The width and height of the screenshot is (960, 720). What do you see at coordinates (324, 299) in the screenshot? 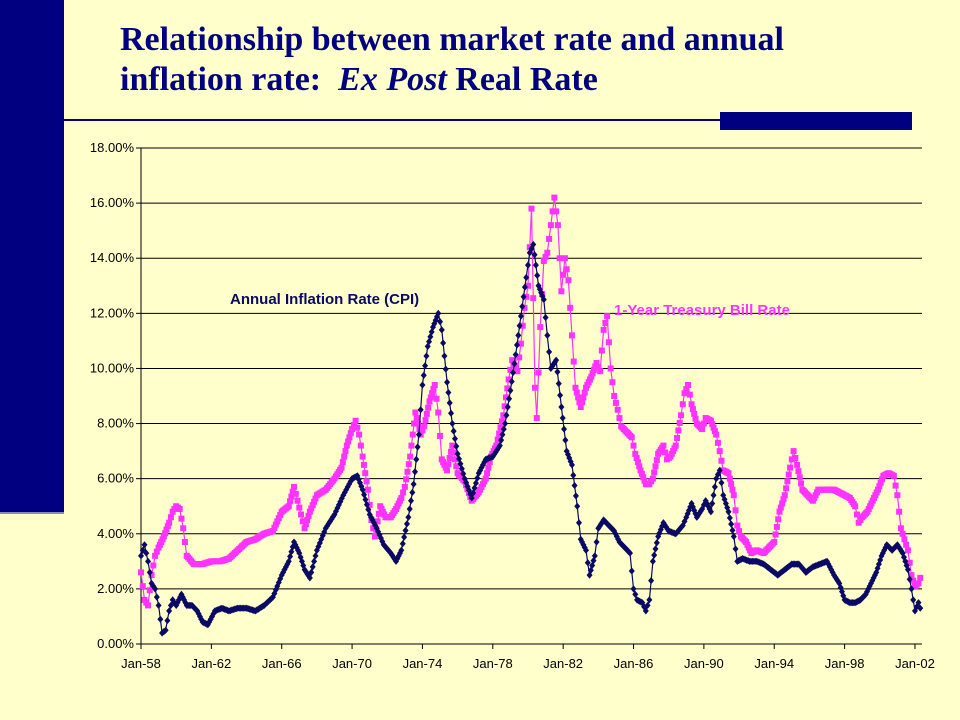
I see `annotation-cpi: Annual Inflation Rate (CPI)` at bounding box center [324, 299].